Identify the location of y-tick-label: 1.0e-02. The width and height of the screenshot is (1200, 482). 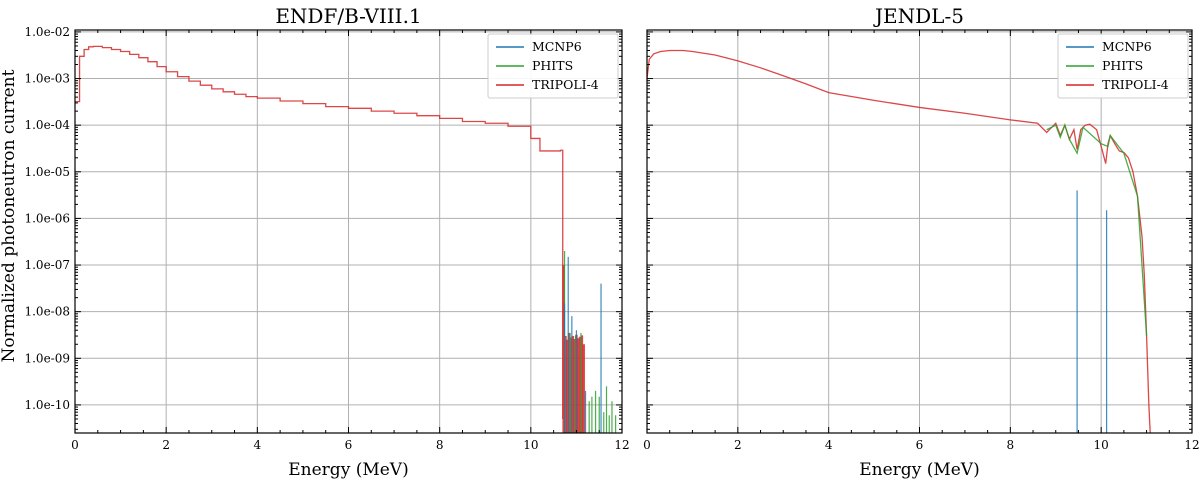
(47, 32).